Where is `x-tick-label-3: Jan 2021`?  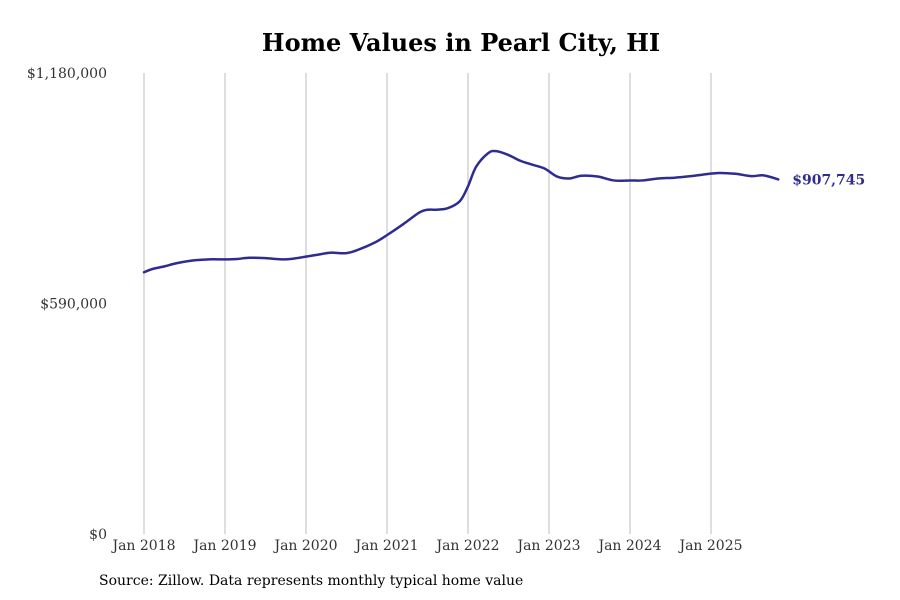 x-tick-label-3: Jan 2021 is located at coordinates (385, 546).